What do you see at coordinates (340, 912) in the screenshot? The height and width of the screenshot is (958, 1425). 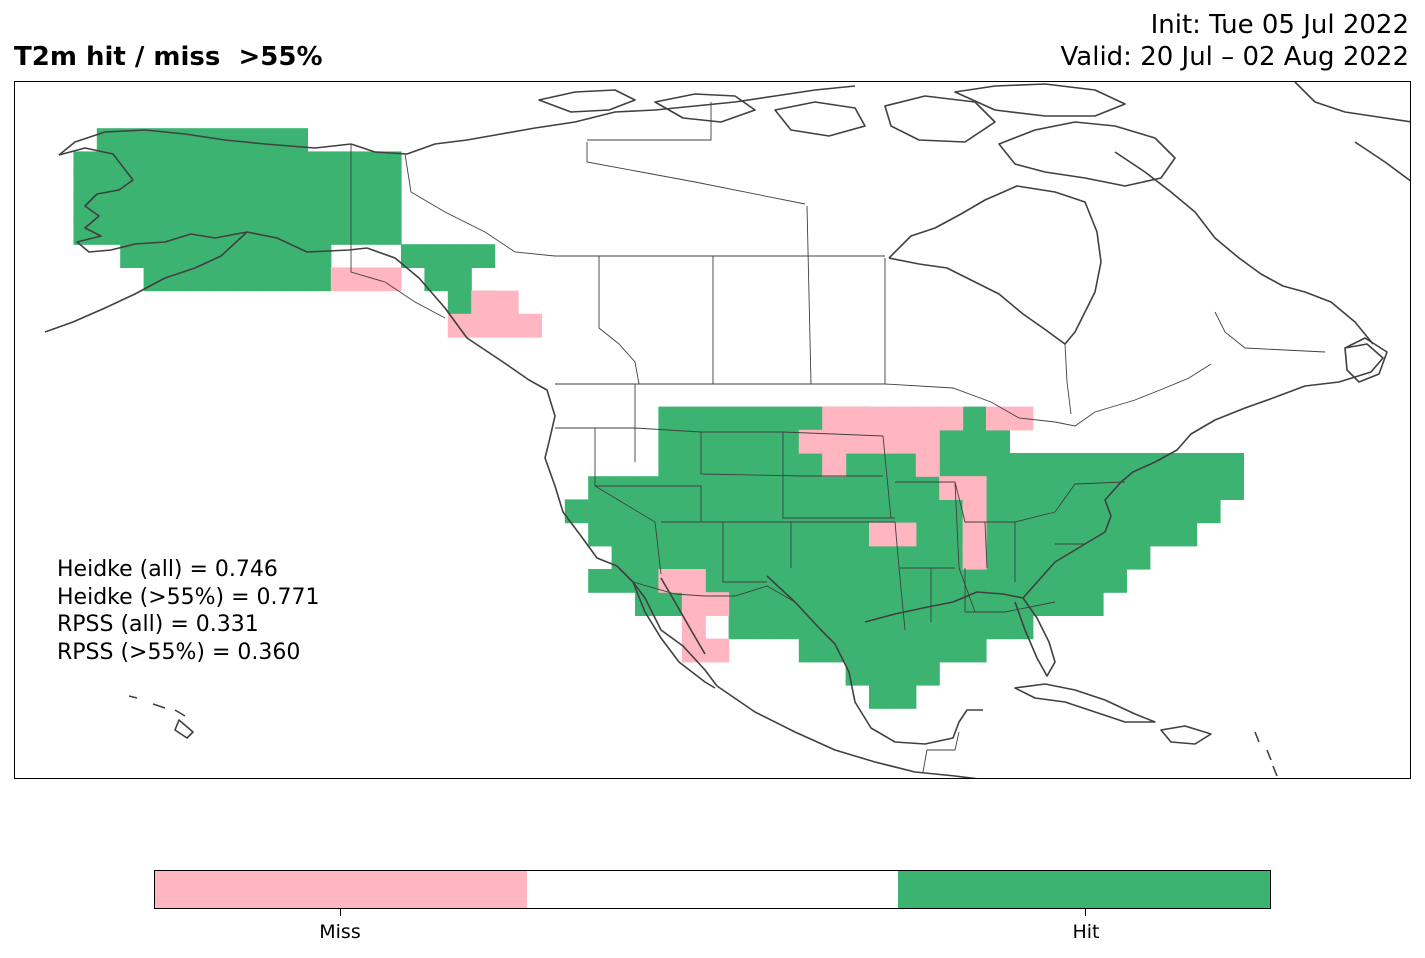 I see `colorbar-tick-miss` at bounding box center [340, 912].